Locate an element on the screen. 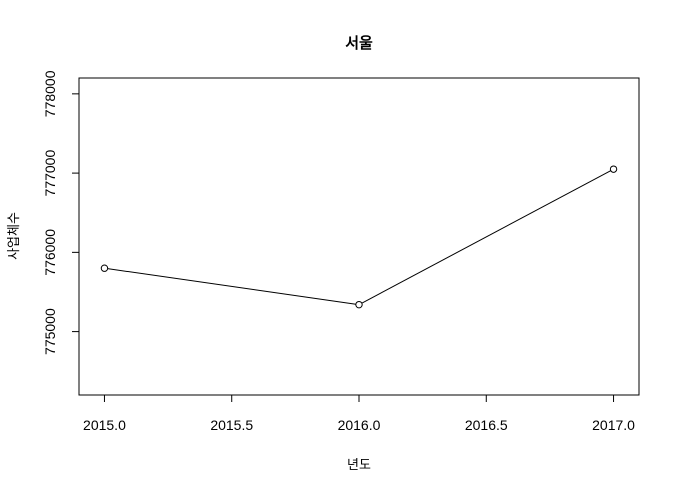 Image resolution: width=679 pixels, height=493 pixels. x-tick-label: 2017.0 is located at coordinates (613, 425).